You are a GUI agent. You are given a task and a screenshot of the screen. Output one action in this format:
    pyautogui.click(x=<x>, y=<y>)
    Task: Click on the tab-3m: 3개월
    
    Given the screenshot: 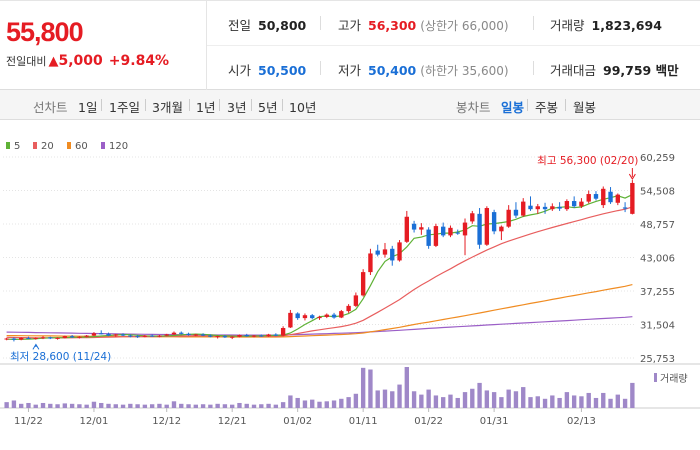 What is the action you would take?
    pyautogui.click(x=167, y=107)
    